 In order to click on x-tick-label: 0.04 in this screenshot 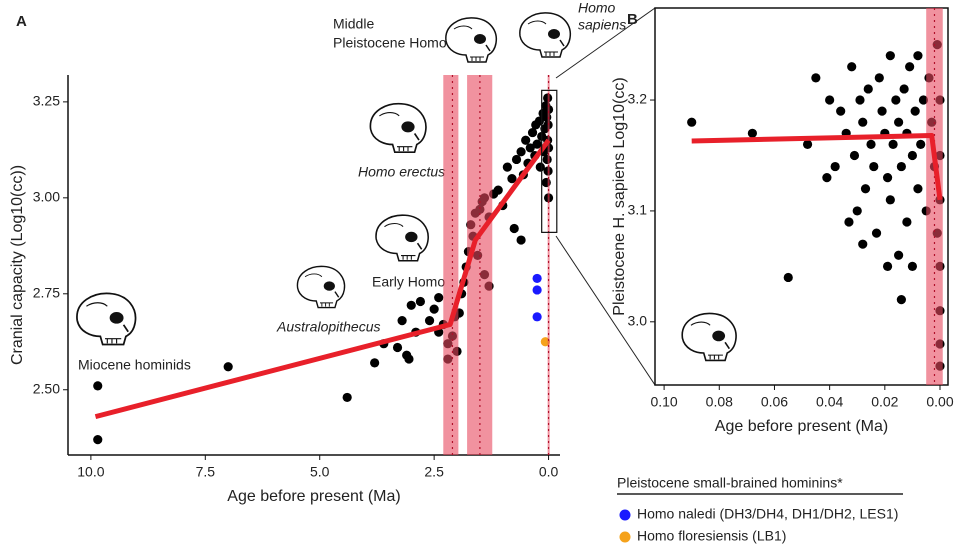, I will do `click(829, 402)`.